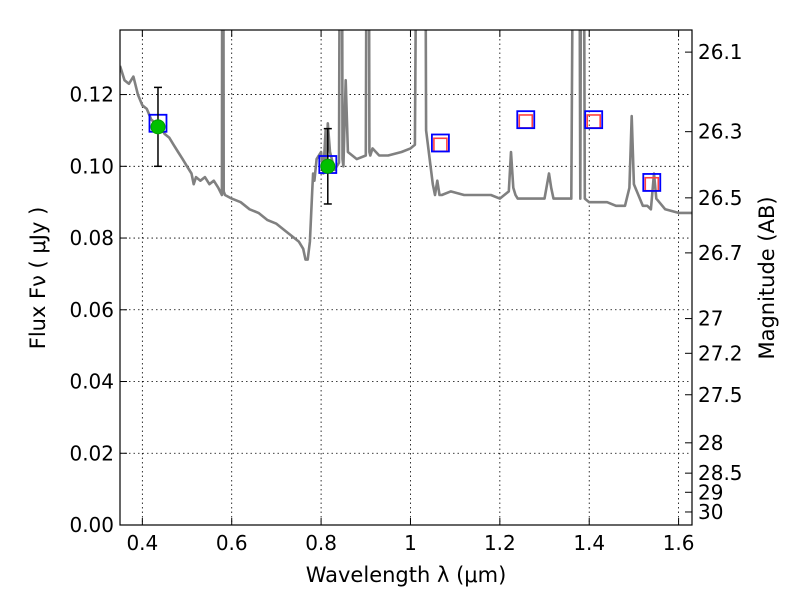  I want to click on right-tick-label: 26.5, so click(720, 198).